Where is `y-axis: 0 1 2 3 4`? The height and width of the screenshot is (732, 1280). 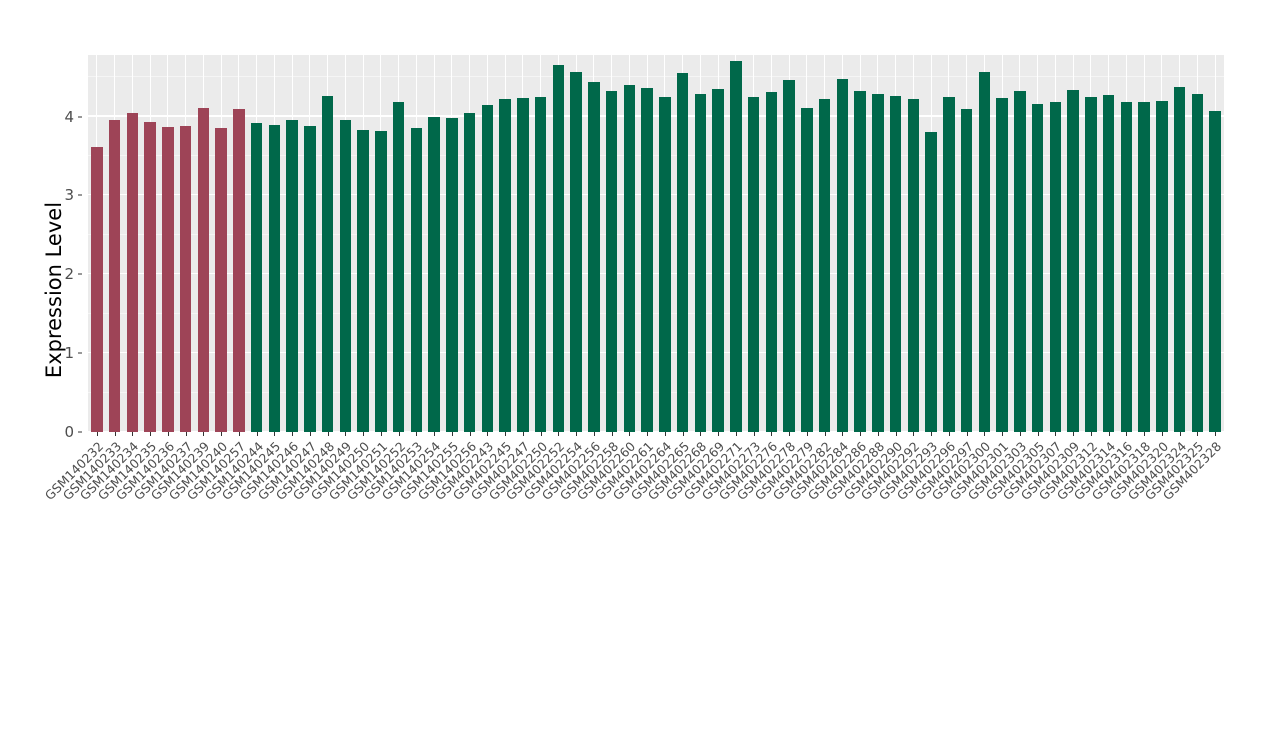 y-axis: 0 1 2 3 4 is located at coordinates (64, 248).